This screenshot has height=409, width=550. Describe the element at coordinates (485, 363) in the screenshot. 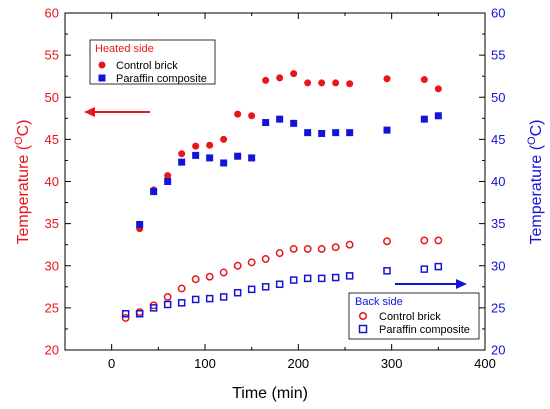

I see `x-tick-label: 400` at that location.